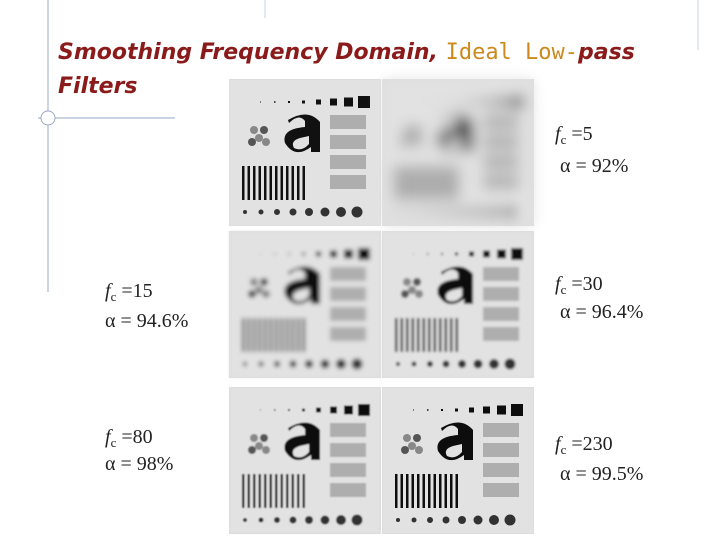 The width and height of the screenshot is (720, 540). I want to click on alpha-label: α = 96.4%, so click(601, 312).